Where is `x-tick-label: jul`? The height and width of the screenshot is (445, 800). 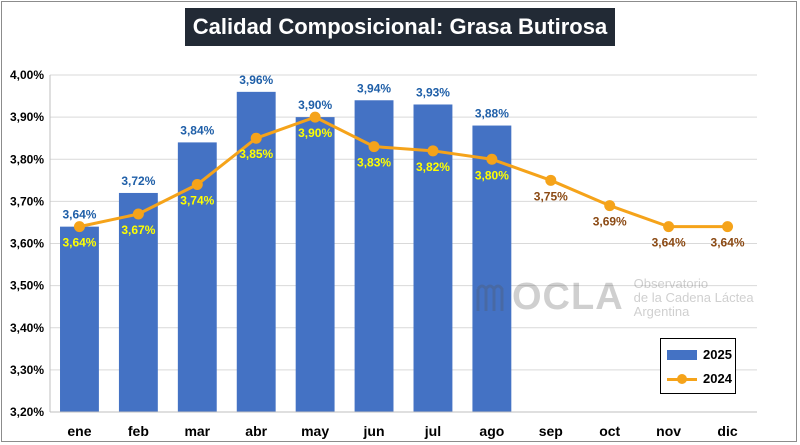
x-tick-label: jul is located at coordinates (432, 431).